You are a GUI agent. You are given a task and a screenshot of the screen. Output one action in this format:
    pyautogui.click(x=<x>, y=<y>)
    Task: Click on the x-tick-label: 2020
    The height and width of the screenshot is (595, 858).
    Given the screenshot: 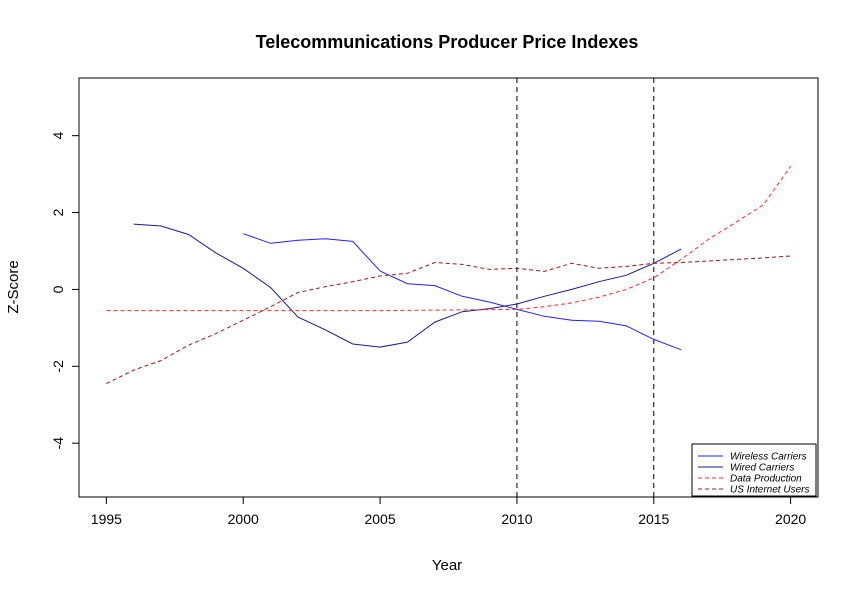 What is the action you would take?
    pyautogui.click(x=790, y=519)
    